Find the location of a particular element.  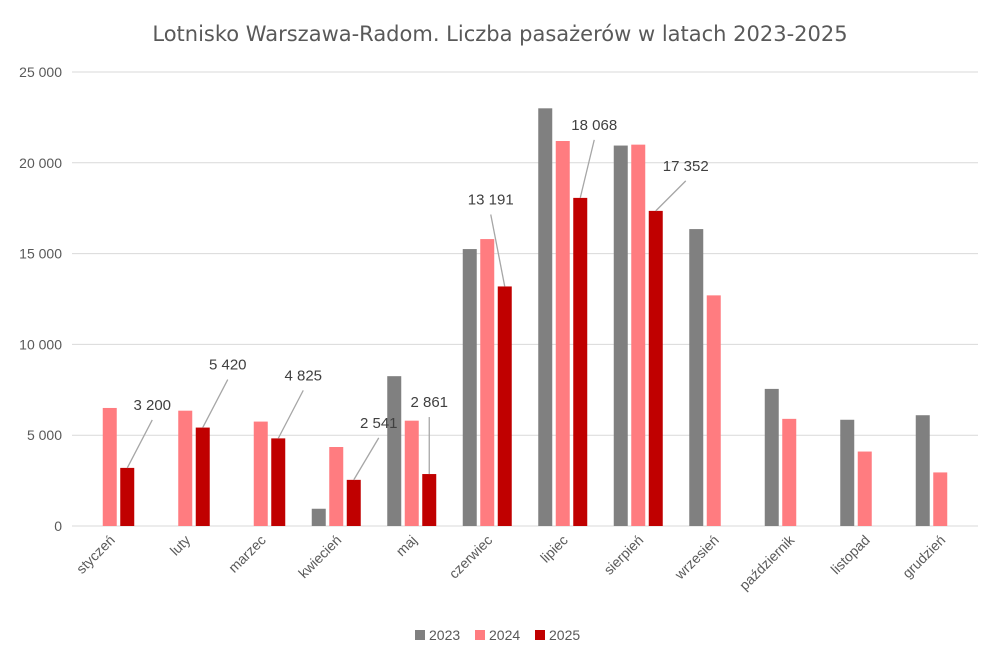

x-tick-label: listopad is located at coordinates (849, 554).